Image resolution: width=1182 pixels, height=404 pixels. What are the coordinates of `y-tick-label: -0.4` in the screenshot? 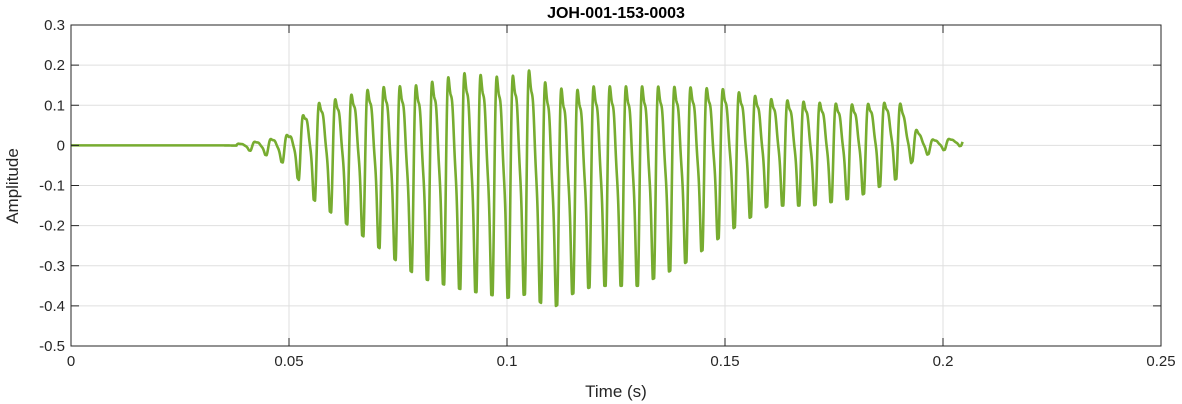 It's located at (52, 306).